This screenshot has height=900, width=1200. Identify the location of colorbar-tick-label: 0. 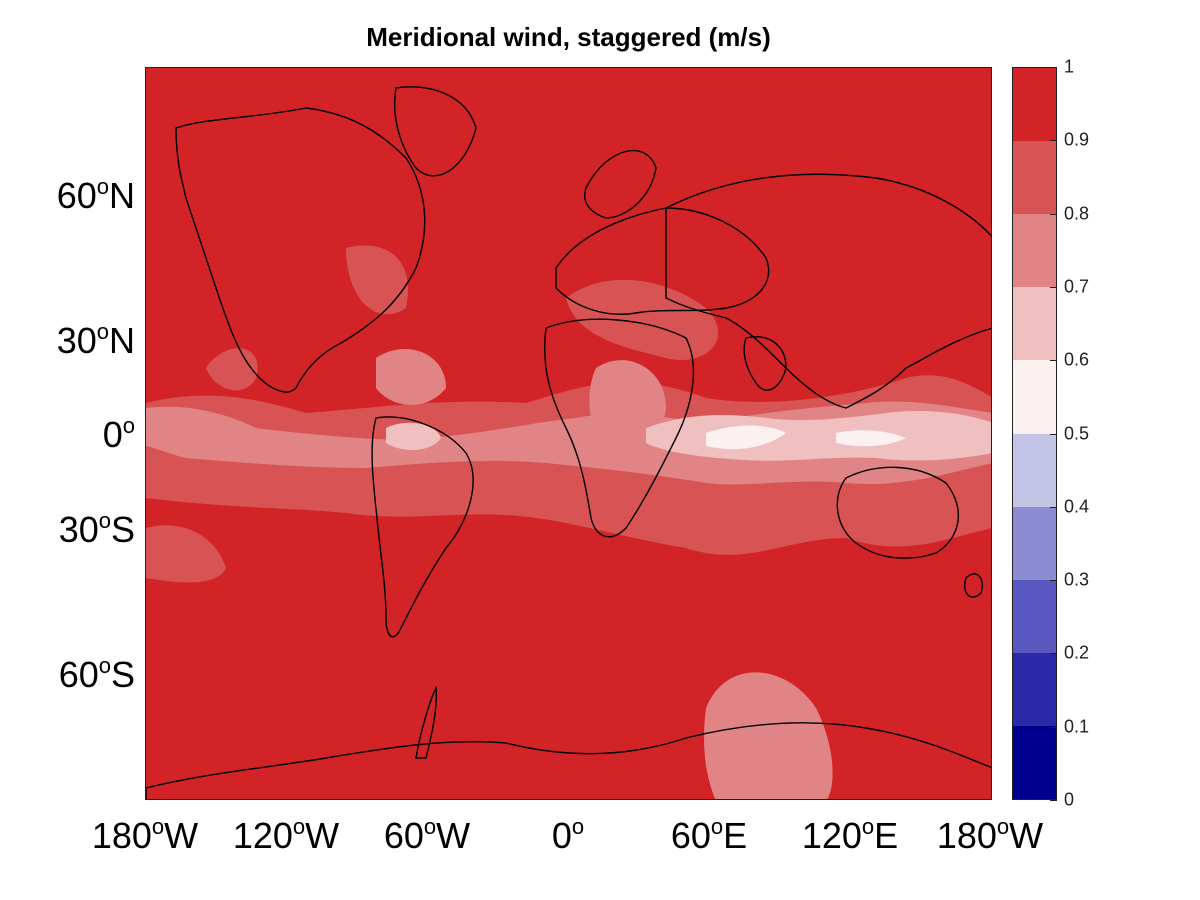
(1069, 799).